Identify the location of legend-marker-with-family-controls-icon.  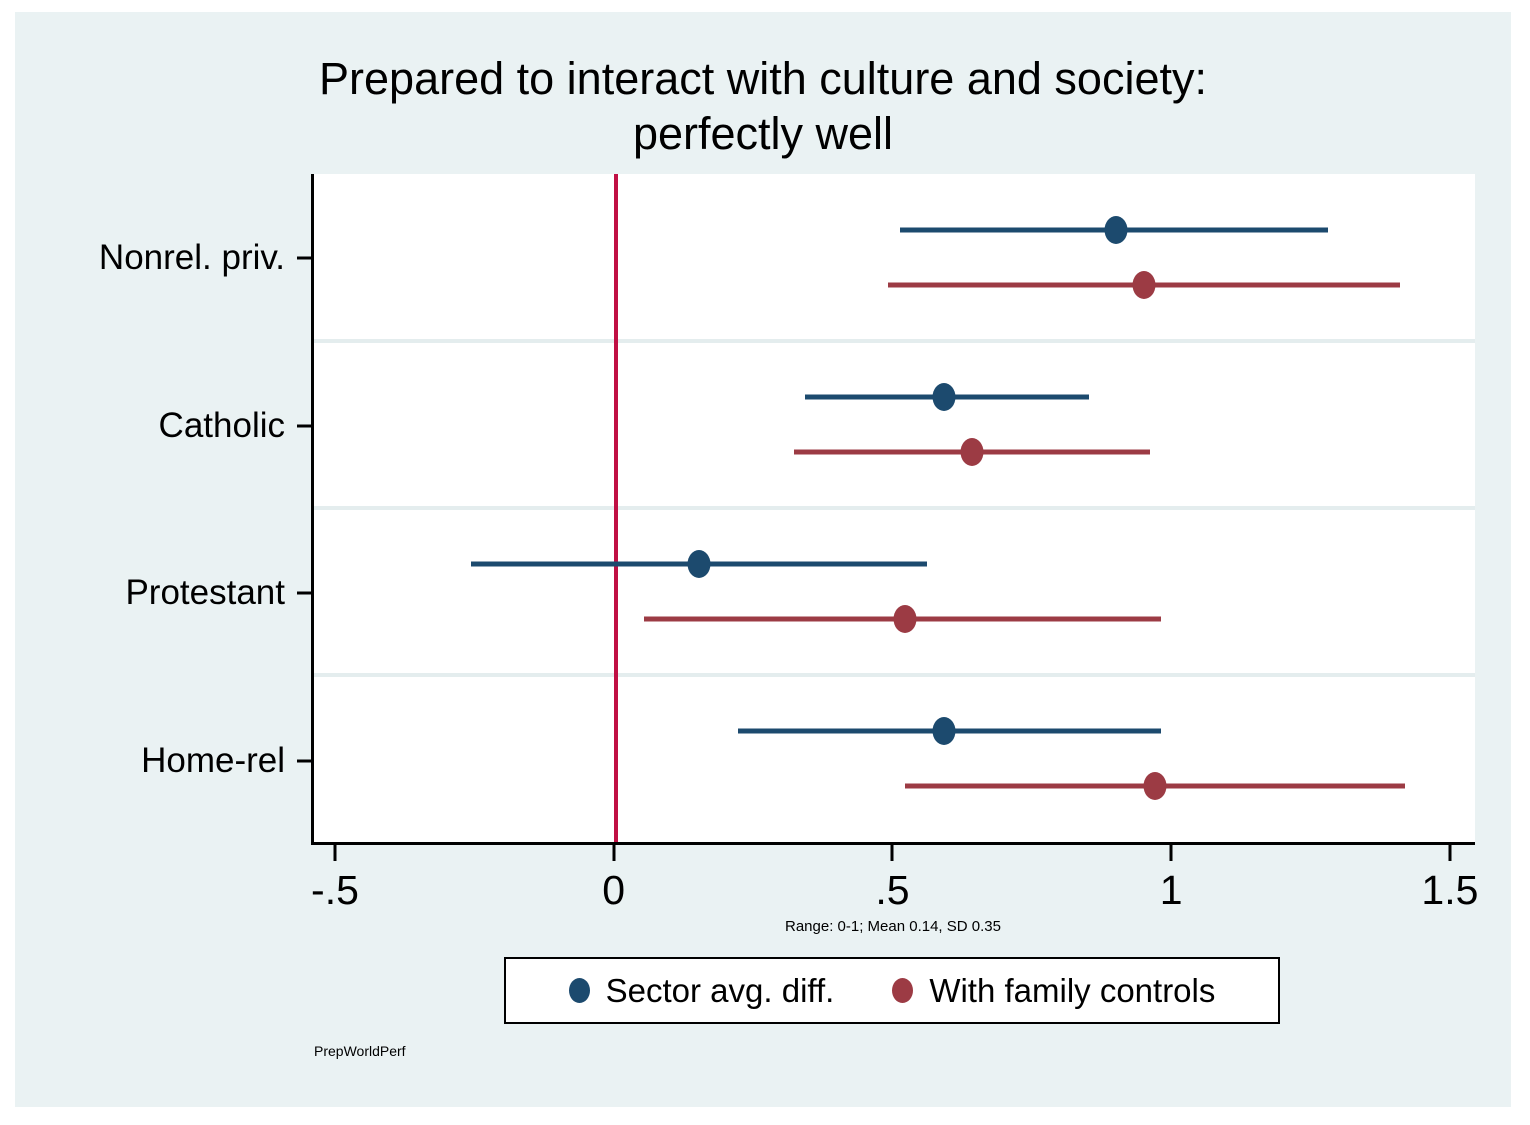
(903, 990).